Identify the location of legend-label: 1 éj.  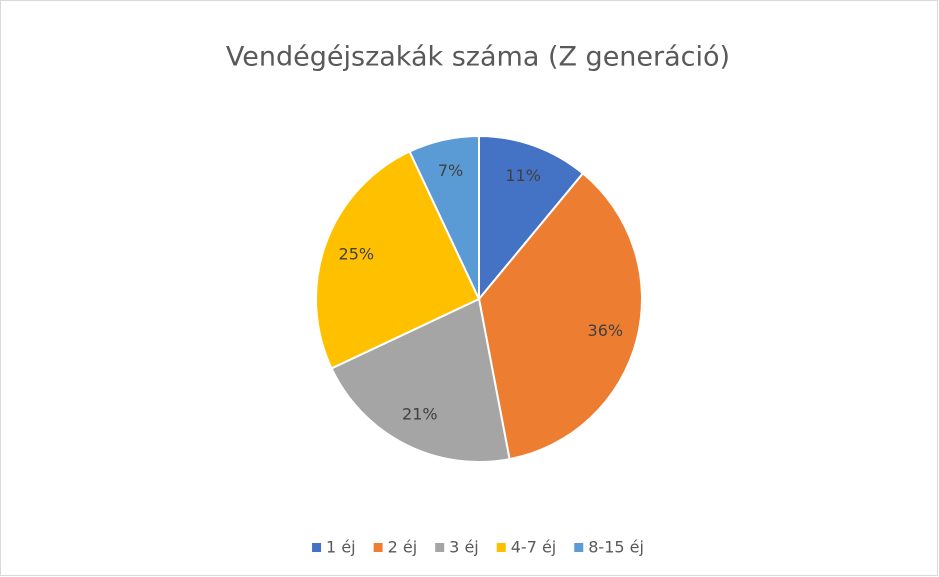
(341, 547).